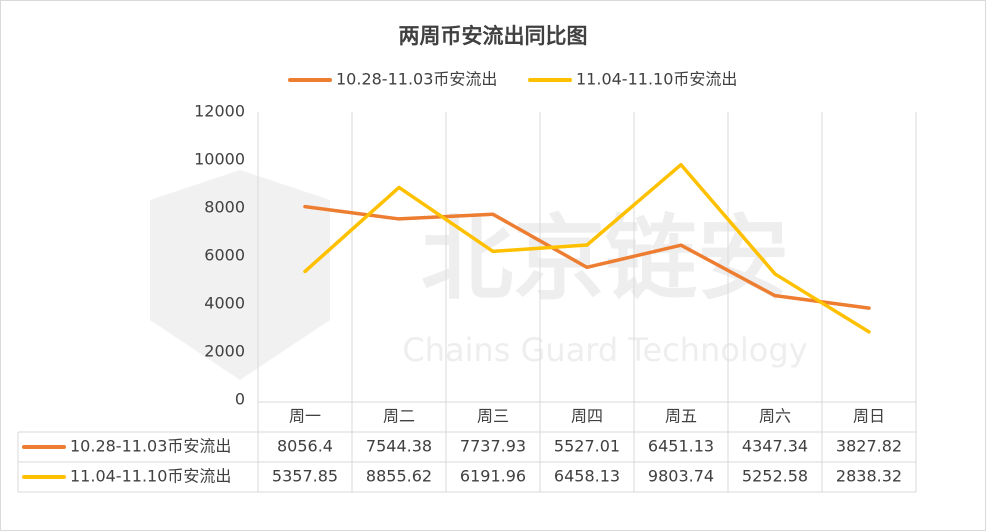  What do you see at coordinates (399, 446) in the screenshot?
I see `table-cell: 7544.38` at bounding box center [399, 446].